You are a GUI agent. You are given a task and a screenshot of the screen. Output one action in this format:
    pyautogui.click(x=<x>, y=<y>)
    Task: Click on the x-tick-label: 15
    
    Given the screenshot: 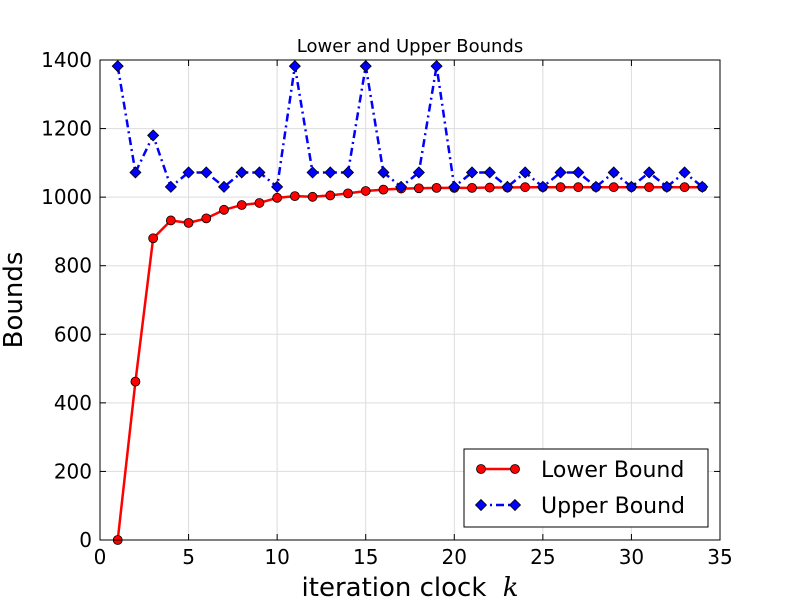 What is the action you would take?
    pyautogui.click(x=365, y=557)
    